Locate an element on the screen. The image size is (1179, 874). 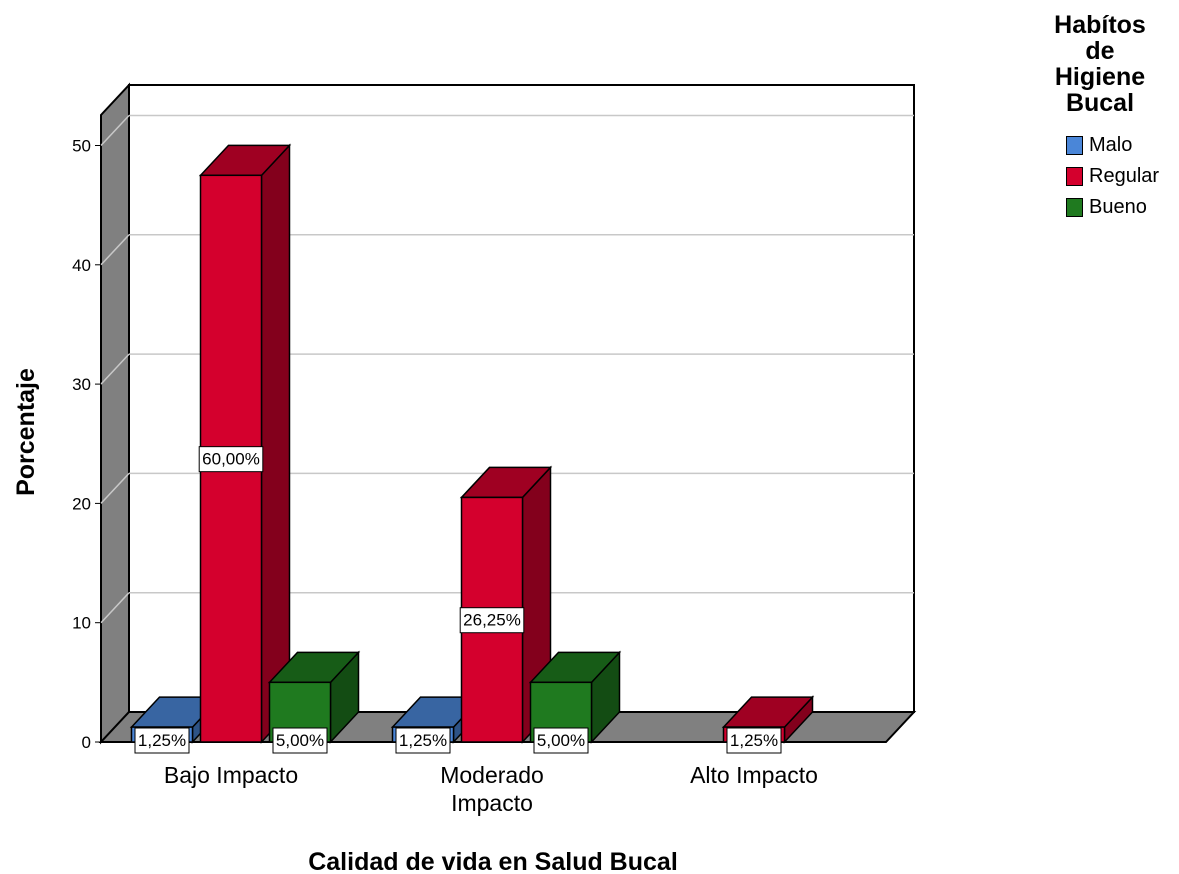
bar-regular is located at coordinates (245, 443).